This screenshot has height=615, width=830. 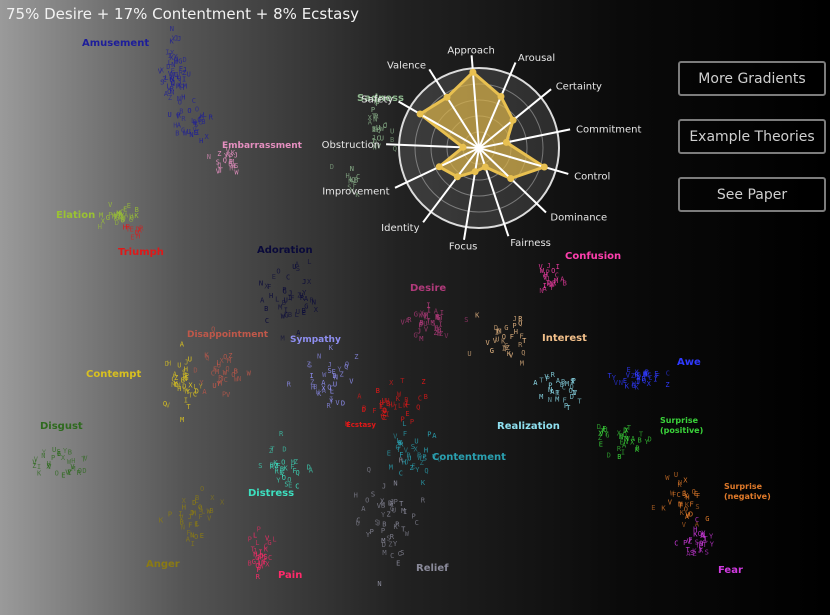 I want to click on emotion-point: G, so click(x=633, y=386).